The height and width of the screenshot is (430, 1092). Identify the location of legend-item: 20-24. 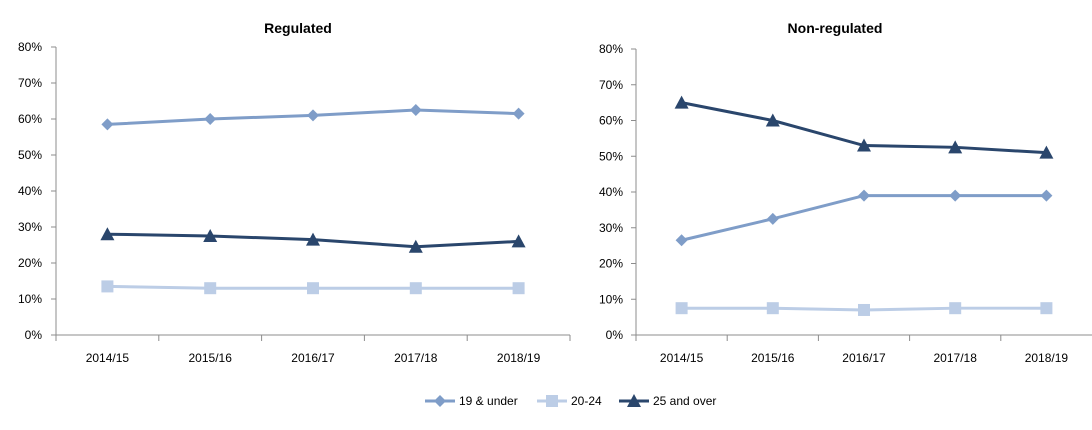
(569, 401).